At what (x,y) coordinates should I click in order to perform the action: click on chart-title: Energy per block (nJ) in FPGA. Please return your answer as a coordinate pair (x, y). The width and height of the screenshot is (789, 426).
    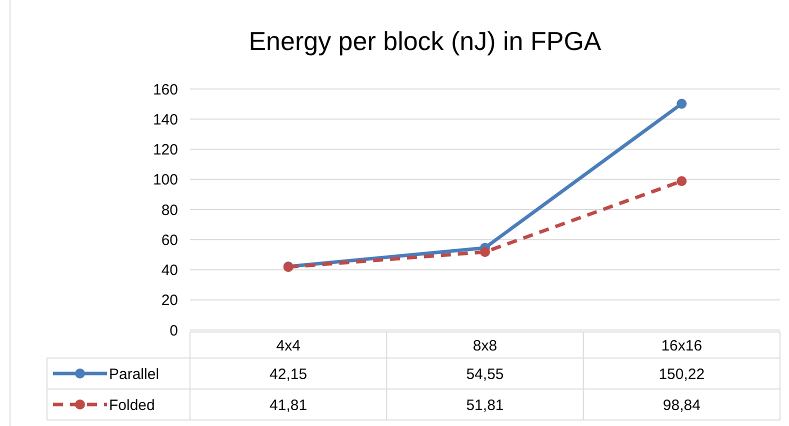
    Looking at the image, I should click on (425, 41).